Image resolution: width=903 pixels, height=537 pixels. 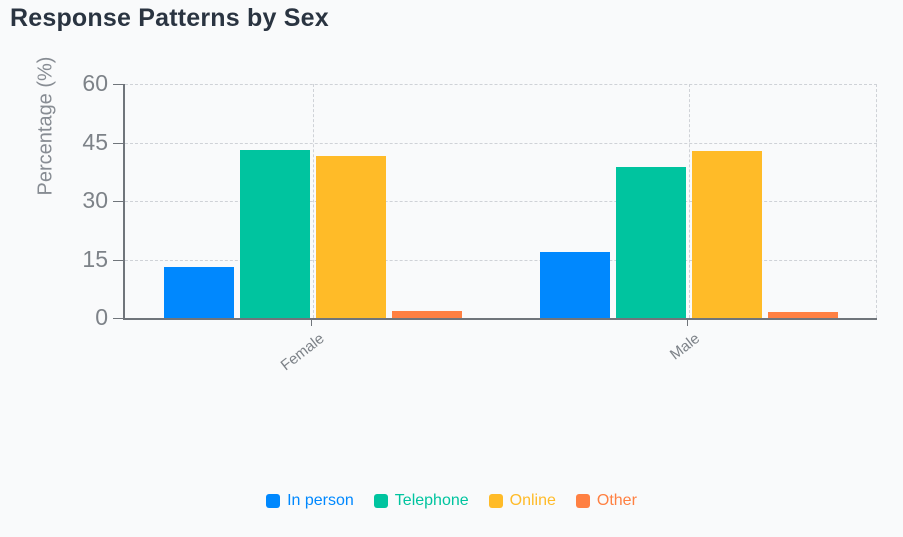 What do you see at coordinates (803, 315) in the screenshot?
I see `bar-male-other` at bounding box center [803, 315].